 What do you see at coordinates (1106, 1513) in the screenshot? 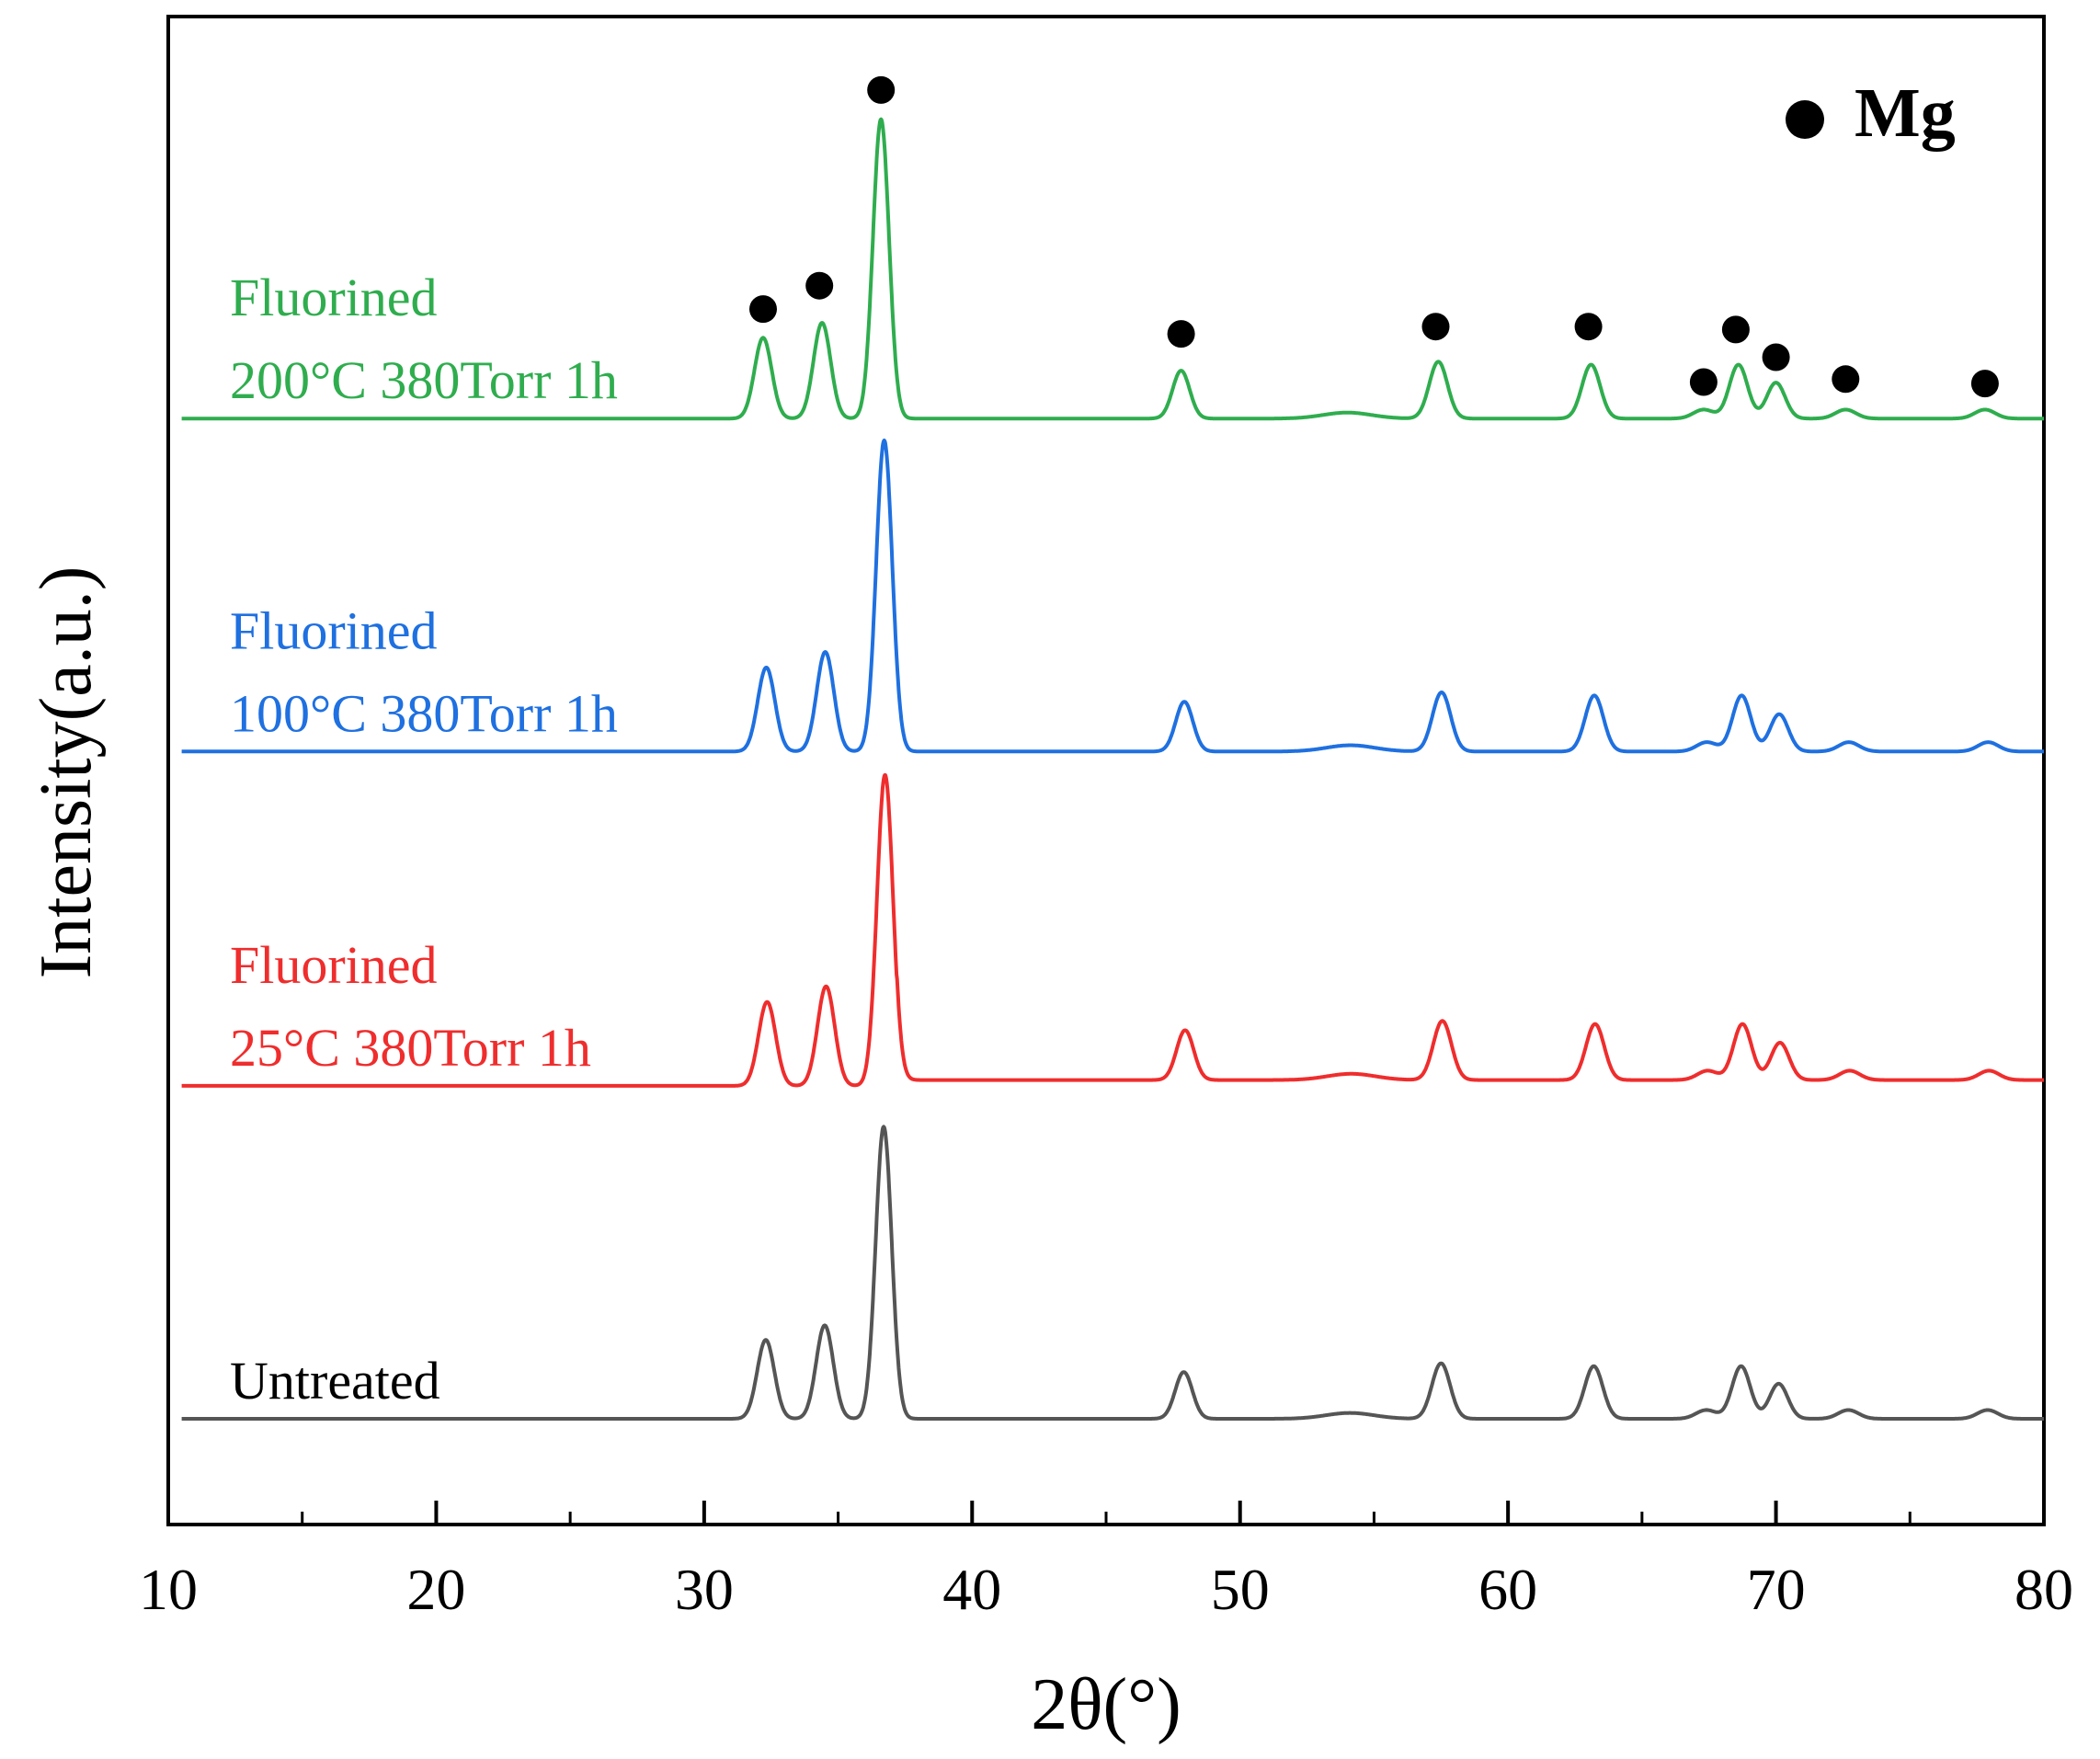
I see `x-axis-ticks` at bounding box center [1106, 1513].